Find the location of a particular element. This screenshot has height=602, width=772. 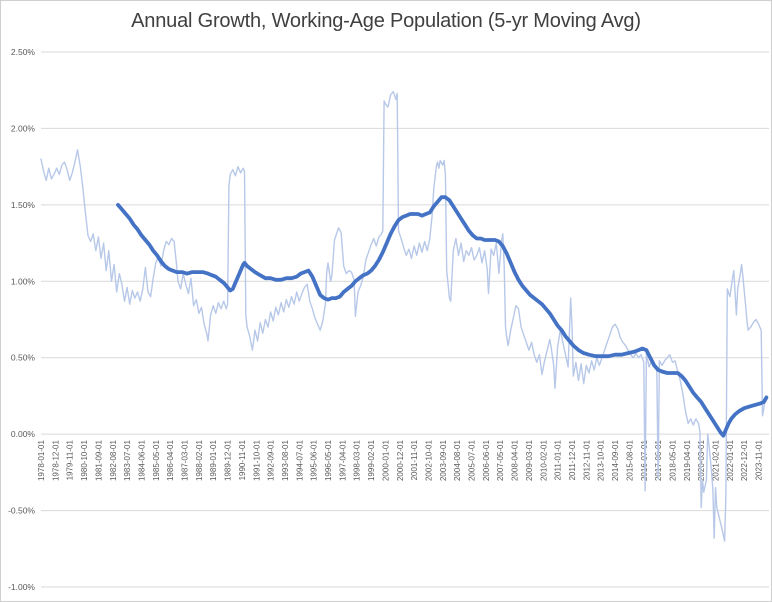

y-tick-label: 1.50% is located at coordinates (23, 205).